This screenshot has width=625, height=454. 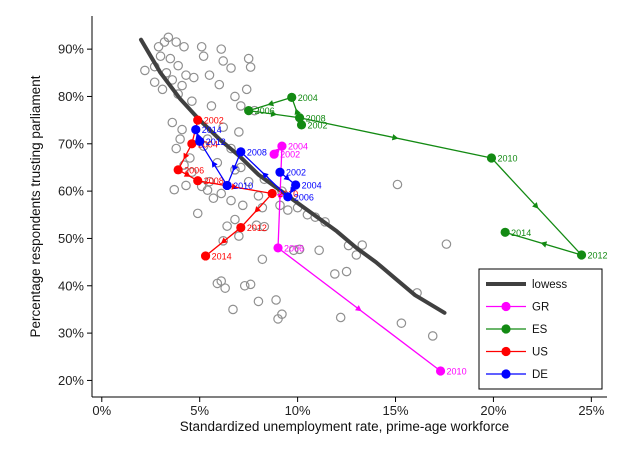 What do you see at coordinates (71, 333) in the screenshot?
I see `y-tick-label: 30%` at bounding box center [71, 333].